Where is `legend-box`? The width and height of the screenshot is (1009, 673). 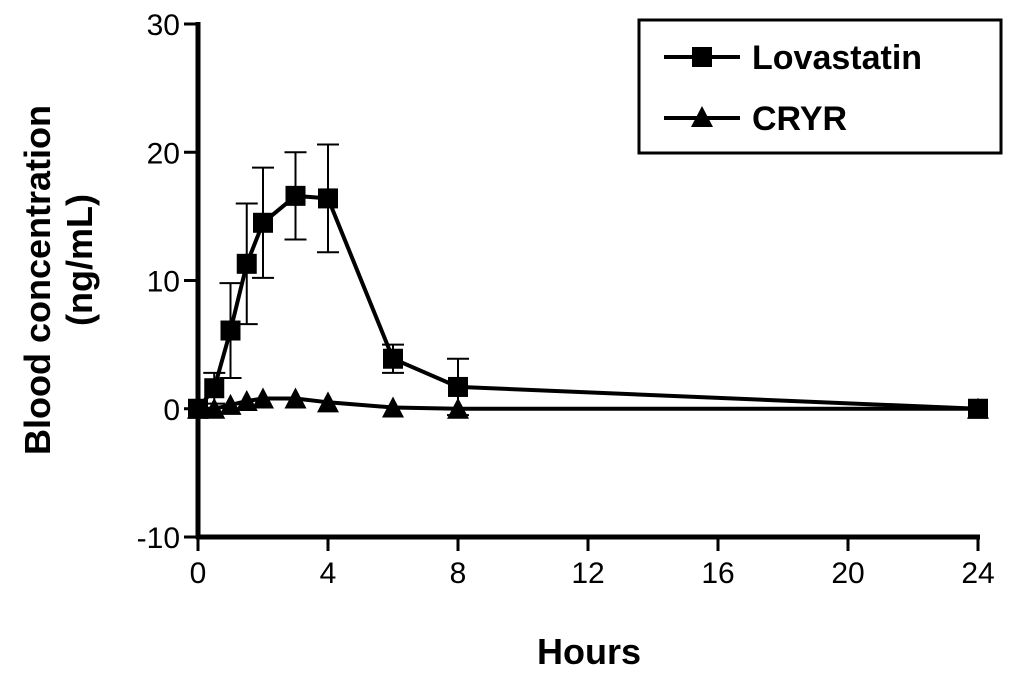
legend-box is located at coordinates (820, 86).